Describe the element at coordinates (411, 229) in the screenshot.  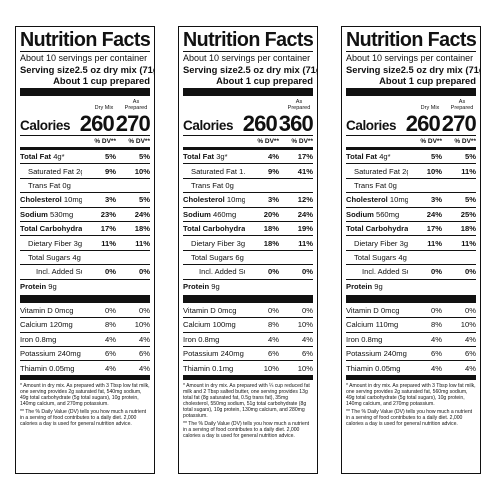
I see `nutrient-row-carbohydrate: Total Carbohydrate 48g 17% 18%` at that location.